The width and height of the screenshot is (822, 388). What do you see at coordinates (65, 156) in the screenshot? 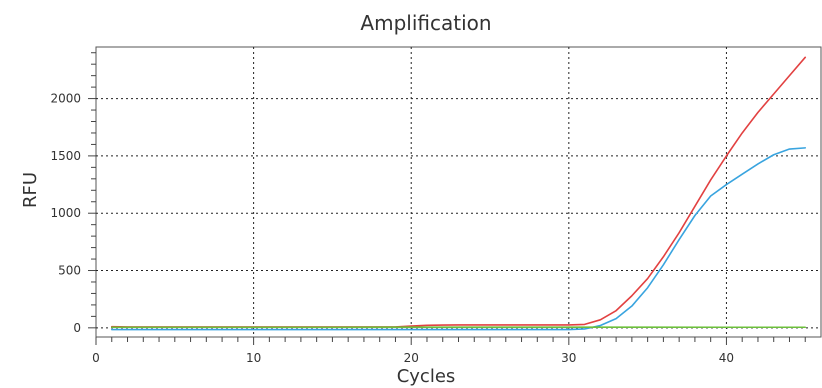
I see `y-tick-label: 1500` at bounding box center [65, 156].